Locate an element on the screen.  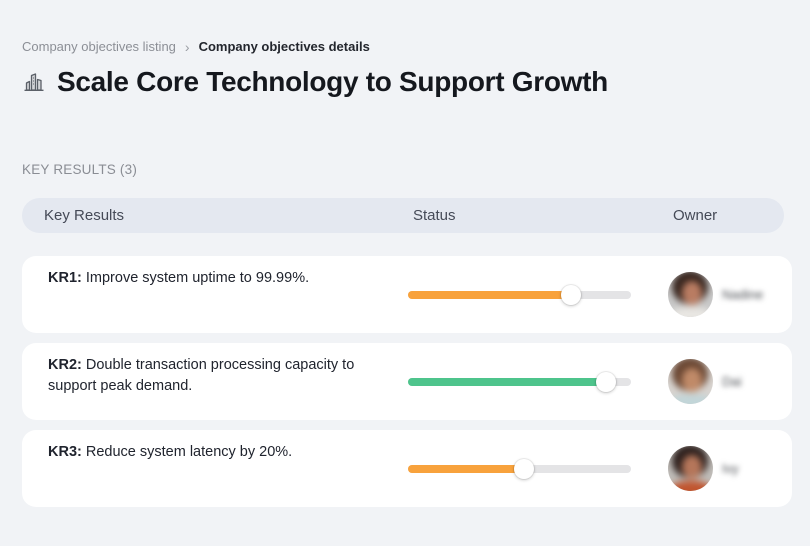
owner-name: Dai is located at coordinates (732, 381).